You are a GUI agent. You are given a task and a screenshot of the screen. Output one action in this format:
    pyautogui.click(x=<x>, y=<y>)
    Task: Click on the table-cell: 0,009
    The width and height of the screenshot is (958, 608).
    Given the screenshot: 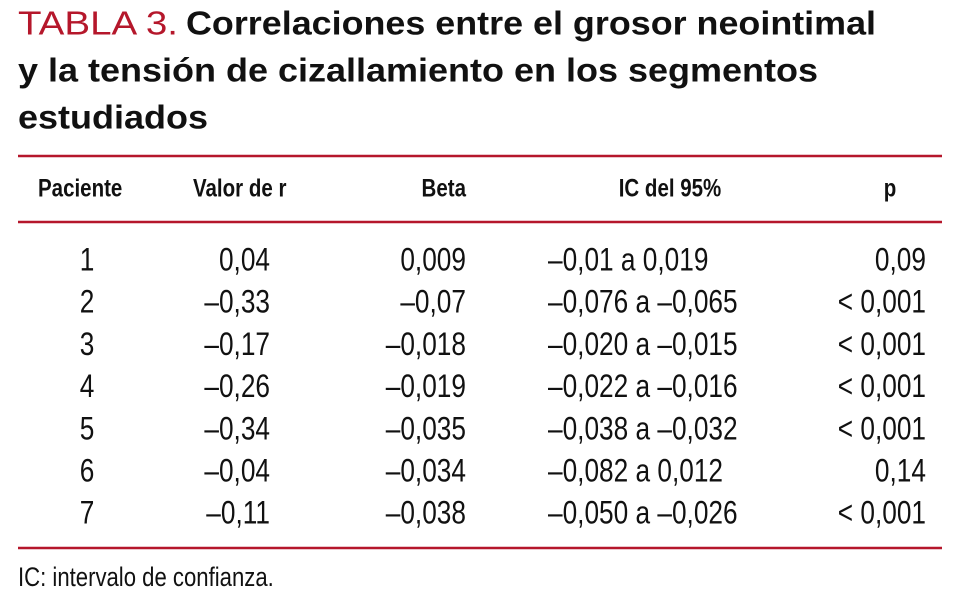 What is the action you would take?
    pyautogui.click(x=433, y=260)
    